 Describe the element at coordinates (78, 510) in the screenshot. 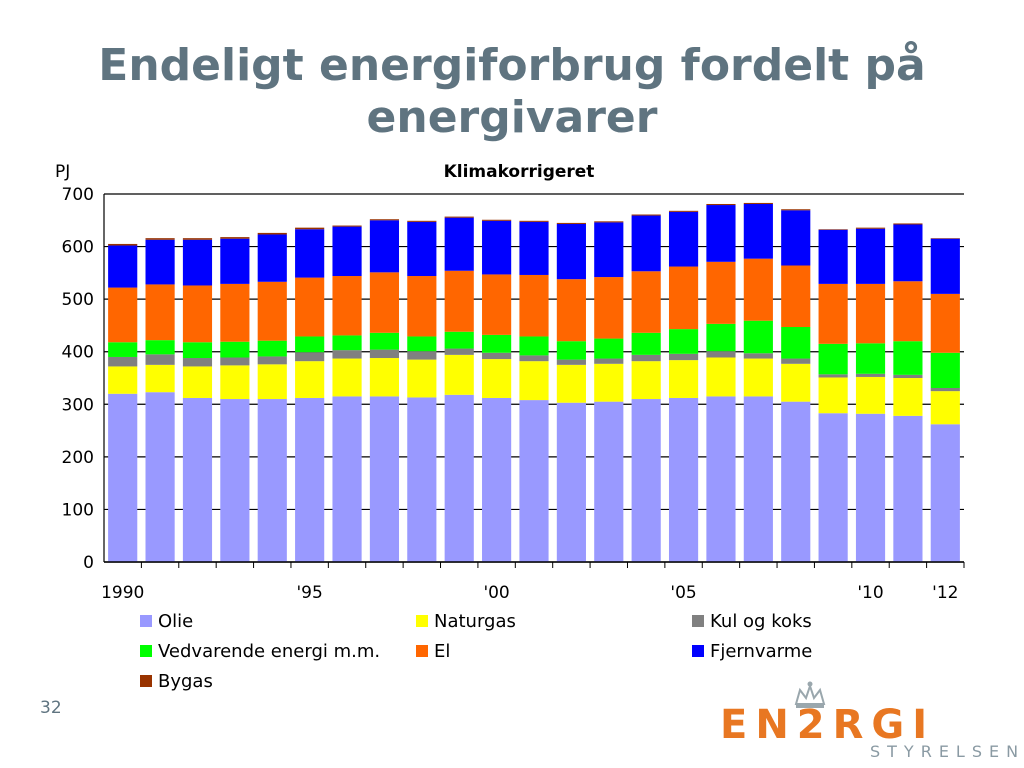

I see `y-tick-label: 100` at that location.